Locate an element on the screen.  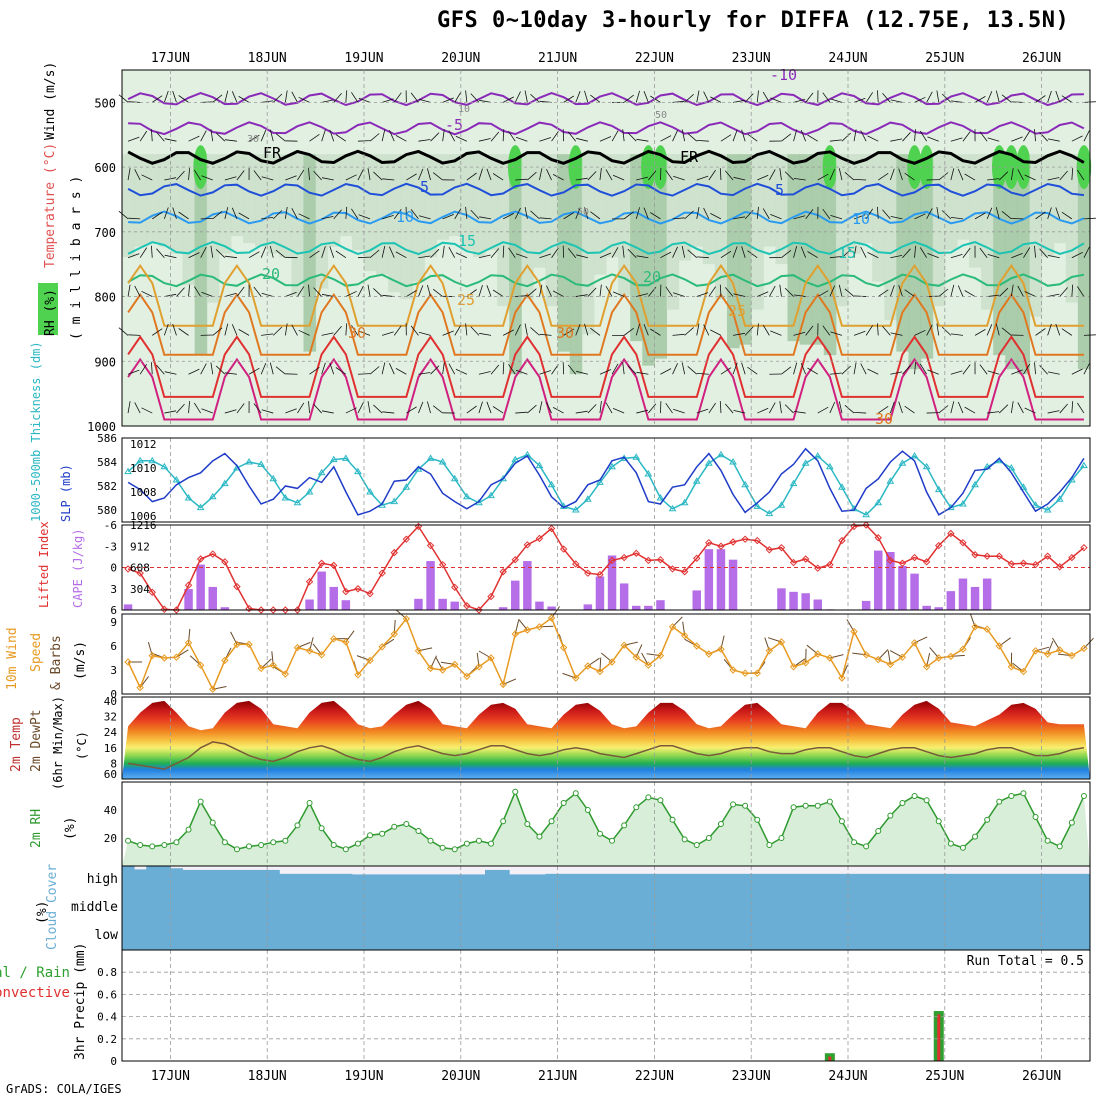
cloud-level-label: high is located at coordinates (102, 879).